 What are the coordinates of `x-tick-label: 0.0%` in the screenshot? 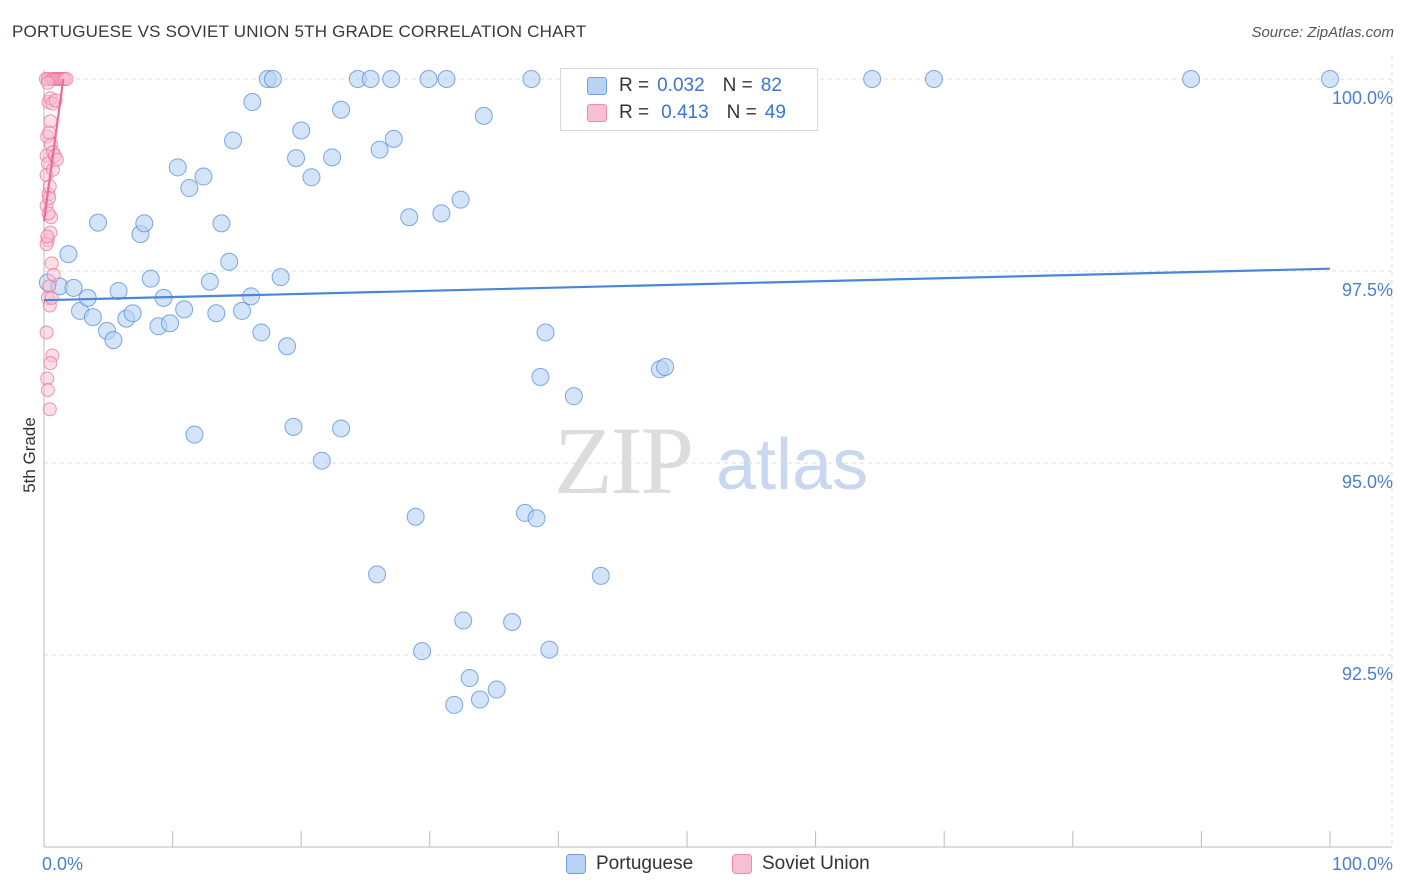 It's located at (62, 864).